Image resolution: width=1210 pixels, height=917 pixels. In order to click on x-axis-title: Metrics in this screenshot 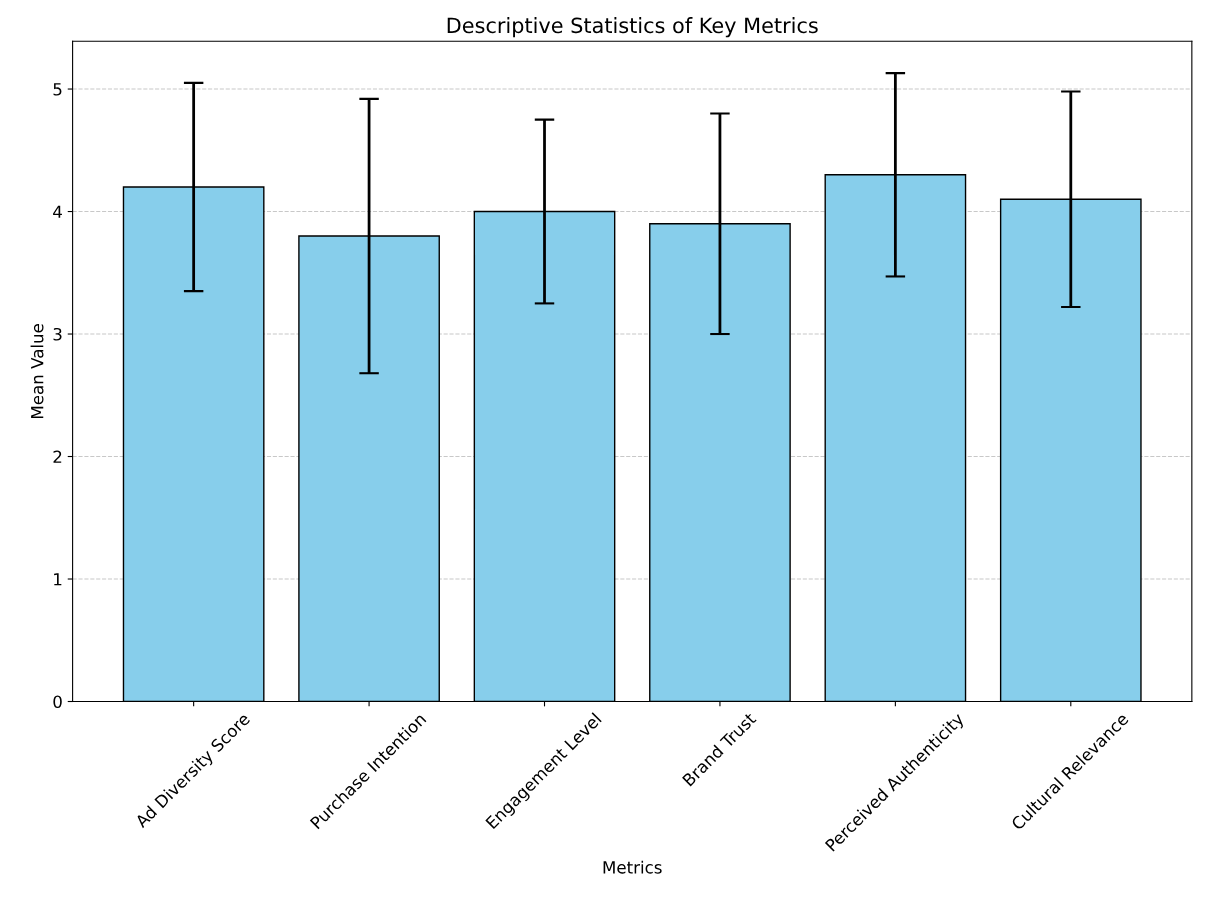, I will do `click(632, 867)`.